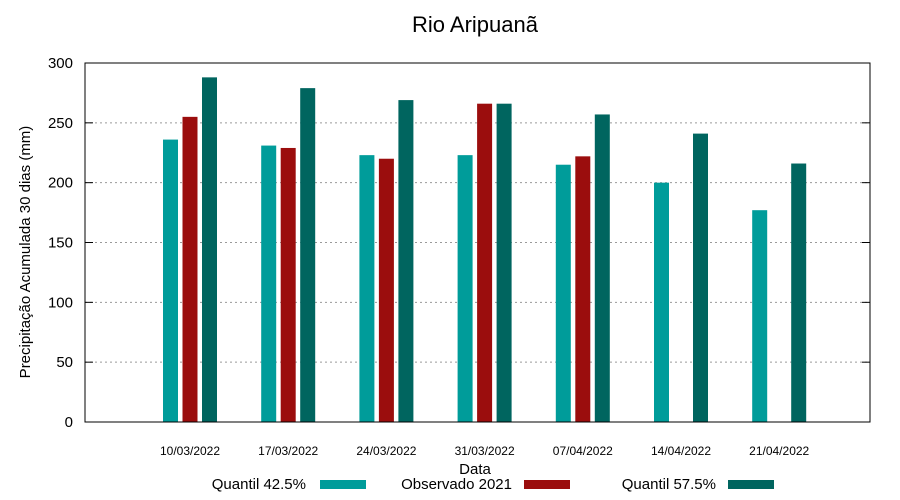 This screenshot has height=500, width=900. I want to click on x-tick-label: 07/04/2022, so click(583, 451).